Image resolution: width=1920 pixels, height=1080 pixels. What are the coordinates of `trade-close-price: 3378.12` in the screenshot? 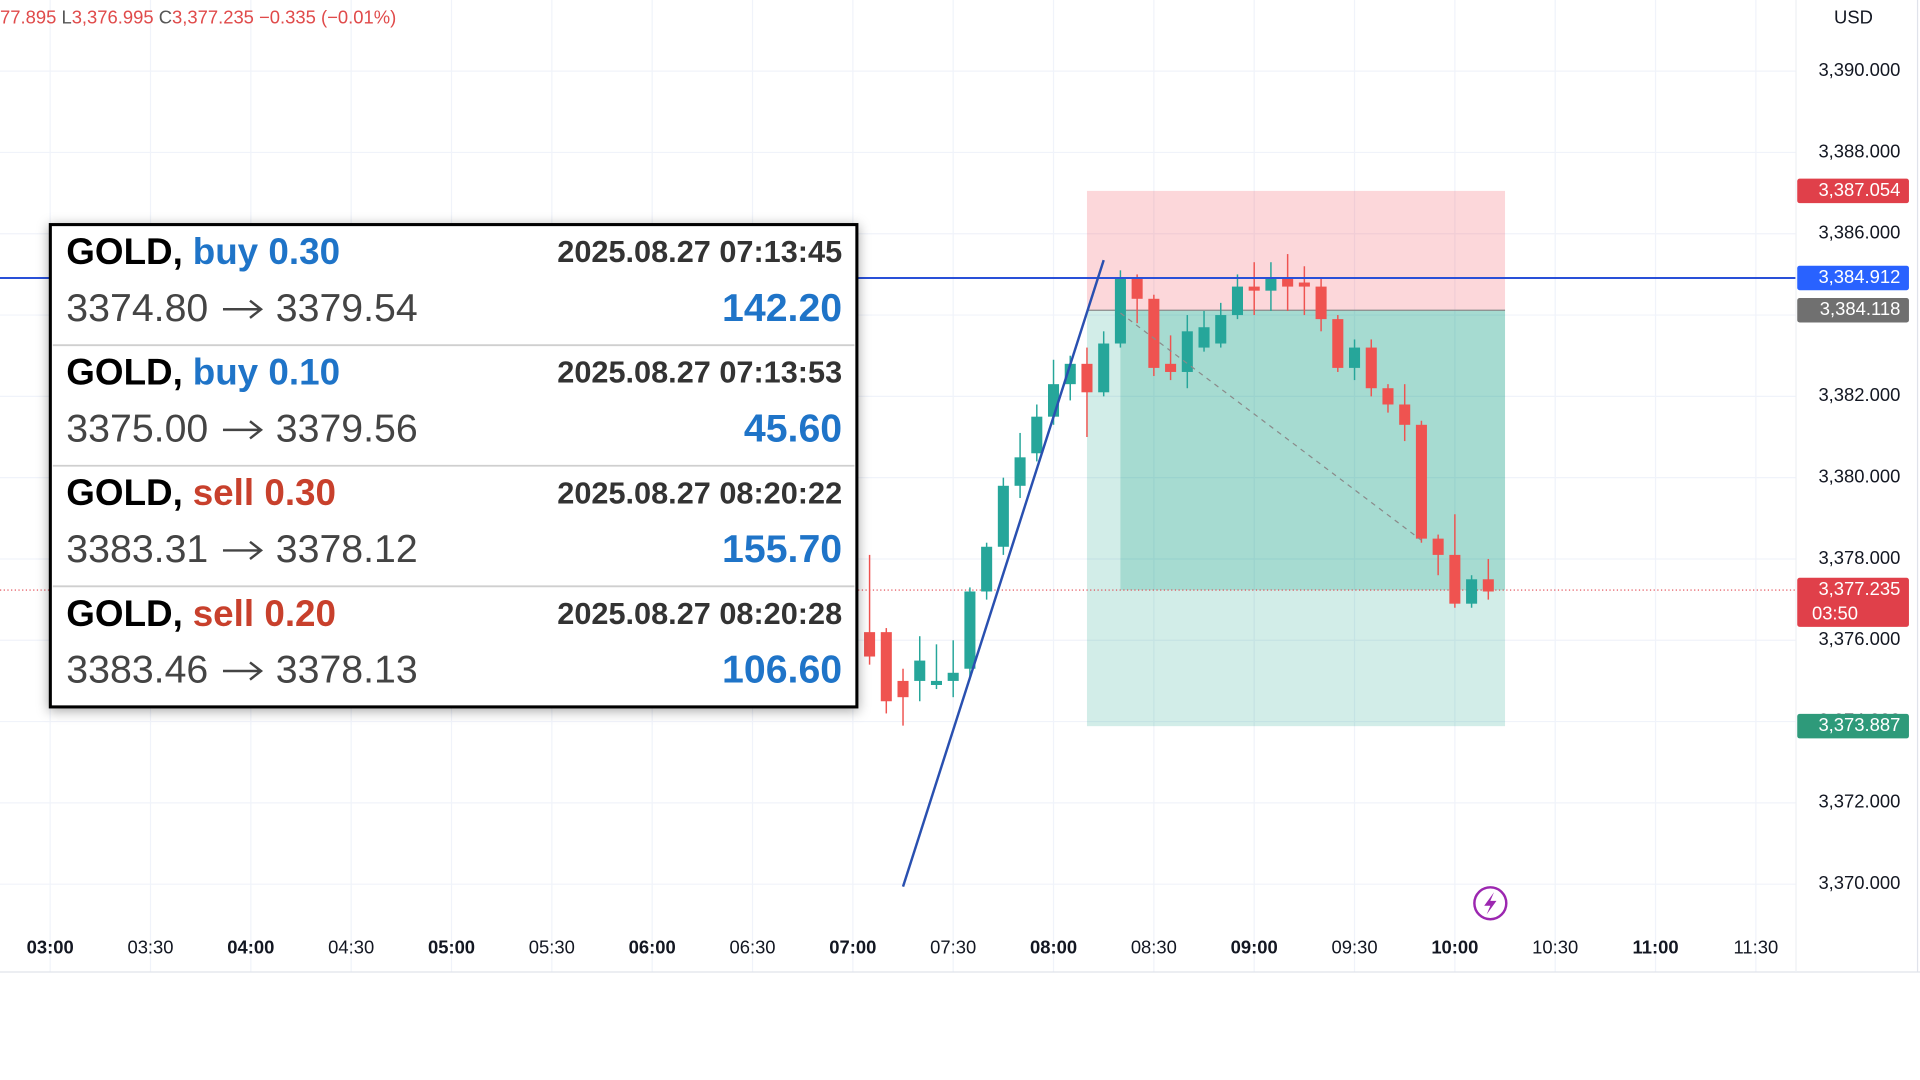 It's located at (347, 549).